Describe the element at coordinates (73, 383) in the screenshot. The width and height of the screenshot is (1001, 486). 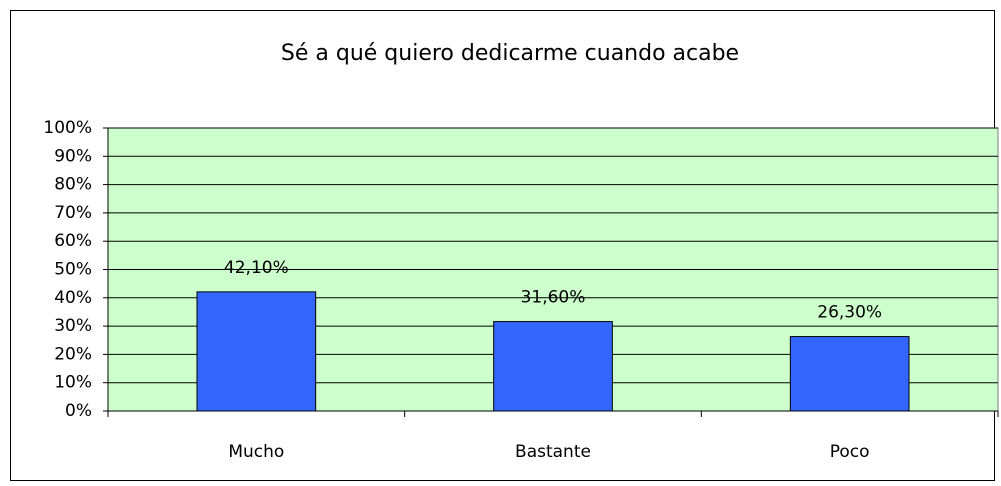
I see `y-tick-label: 10%` at that location.